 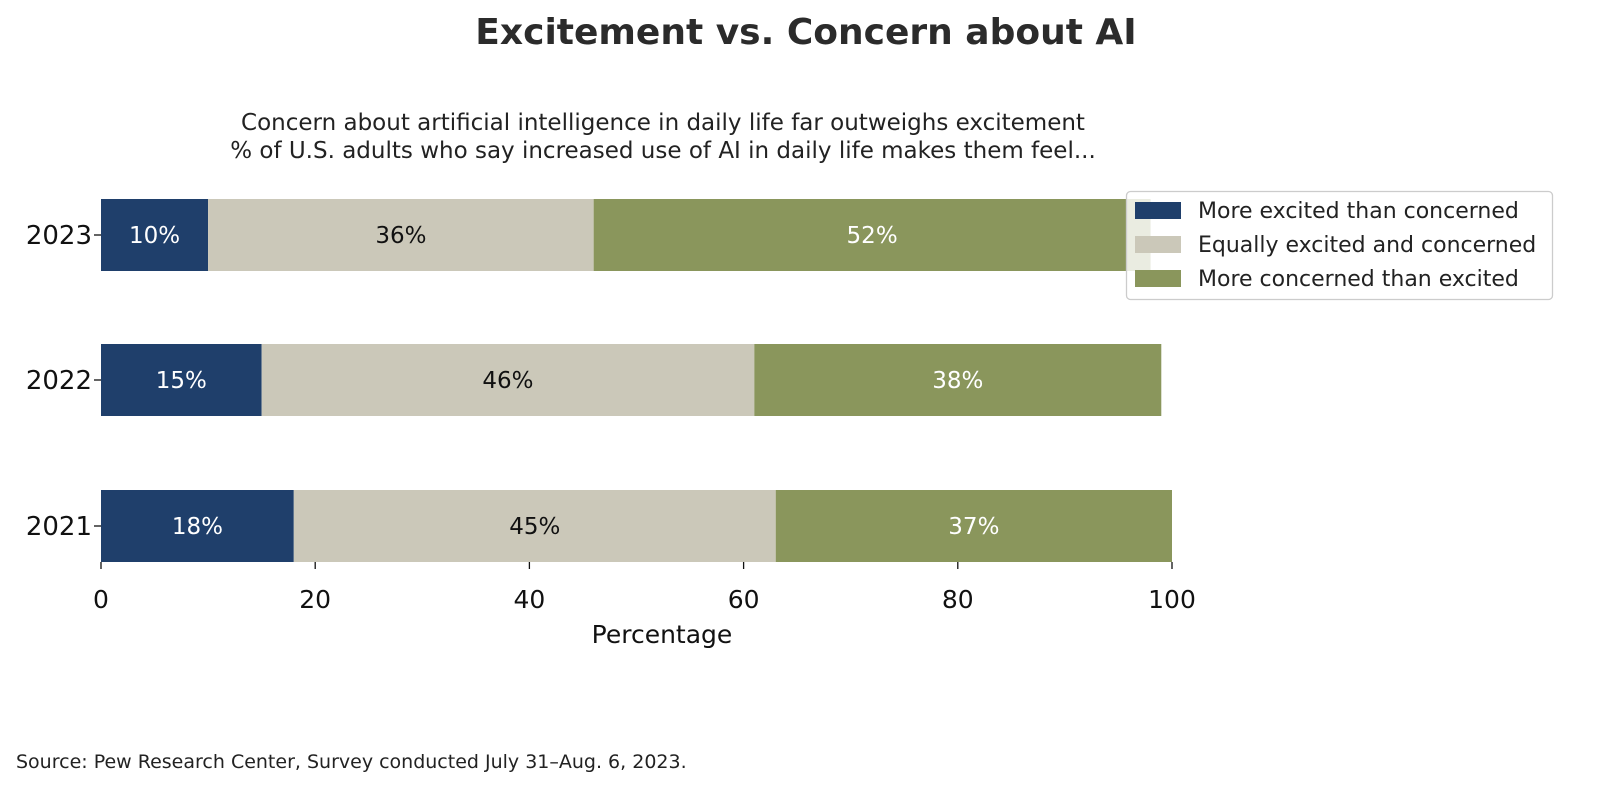 I want to click on legend-label-3: More concerned than excited, so click(x=1358, y=279).